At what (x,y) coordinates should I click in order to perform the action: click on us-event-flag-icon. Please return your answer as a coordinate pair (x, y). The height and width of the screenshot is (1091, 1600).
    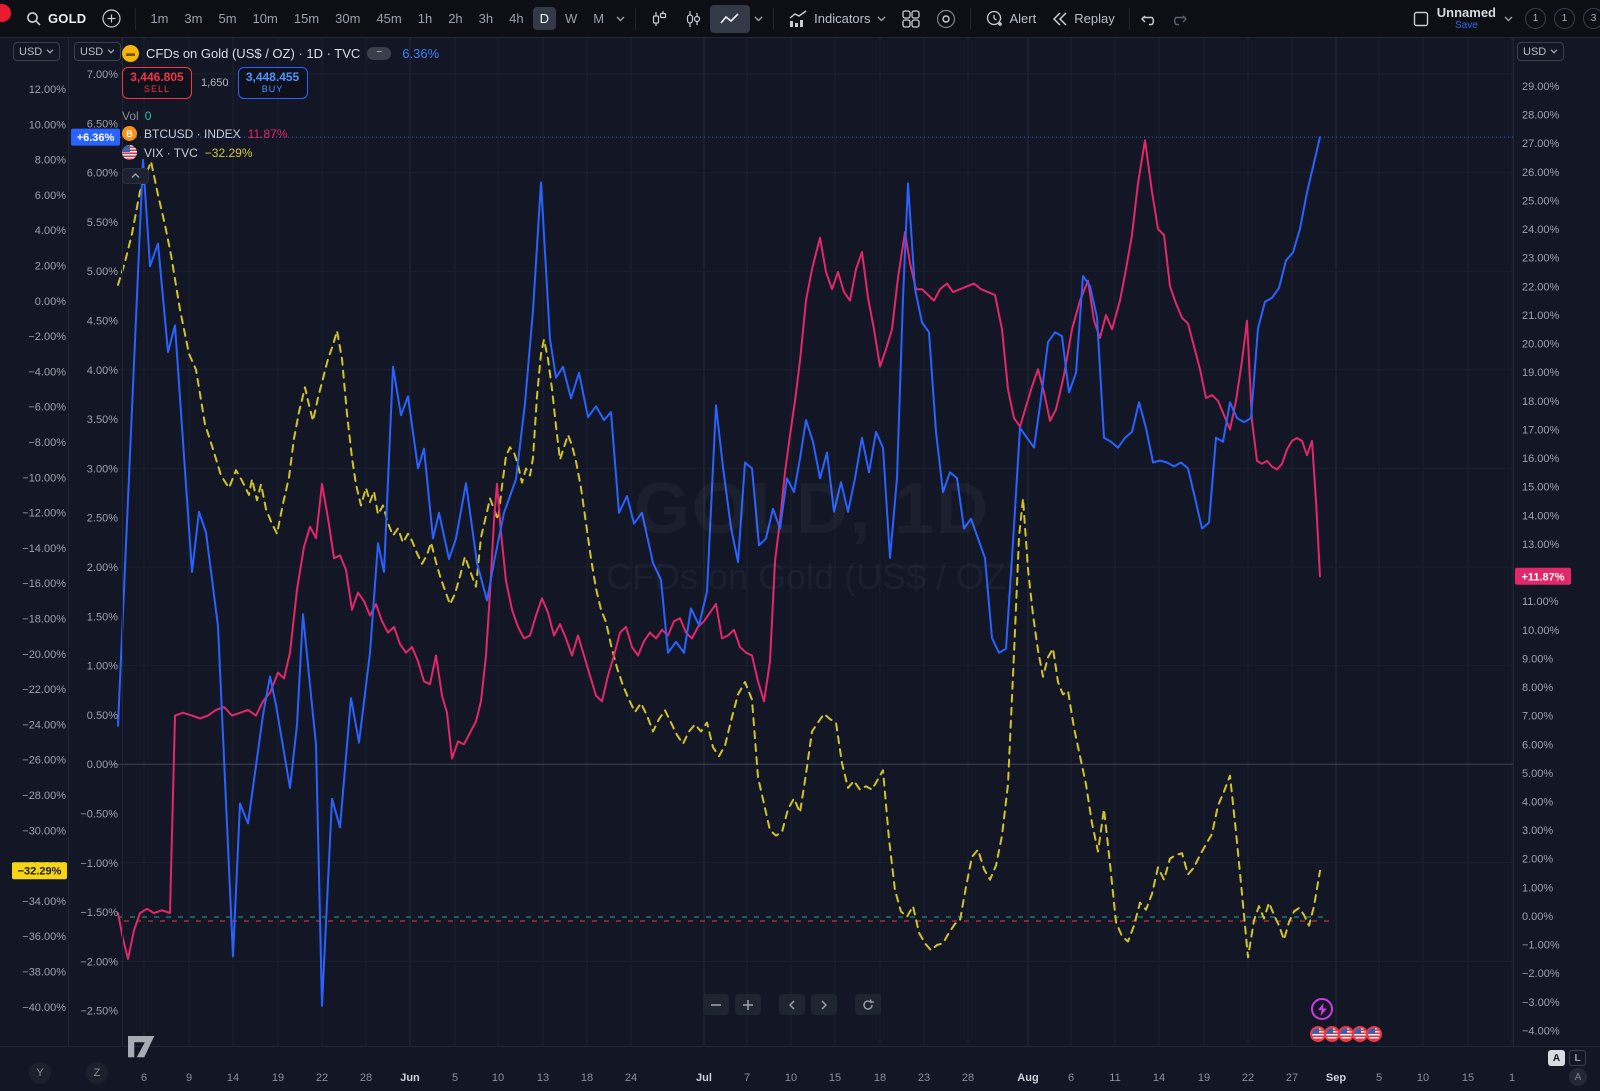
    Looking at the image, I should click on (1374, 1034).